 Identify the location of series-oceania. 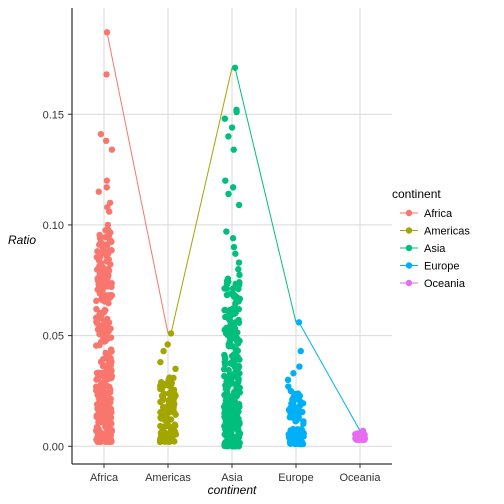
(360, 435).